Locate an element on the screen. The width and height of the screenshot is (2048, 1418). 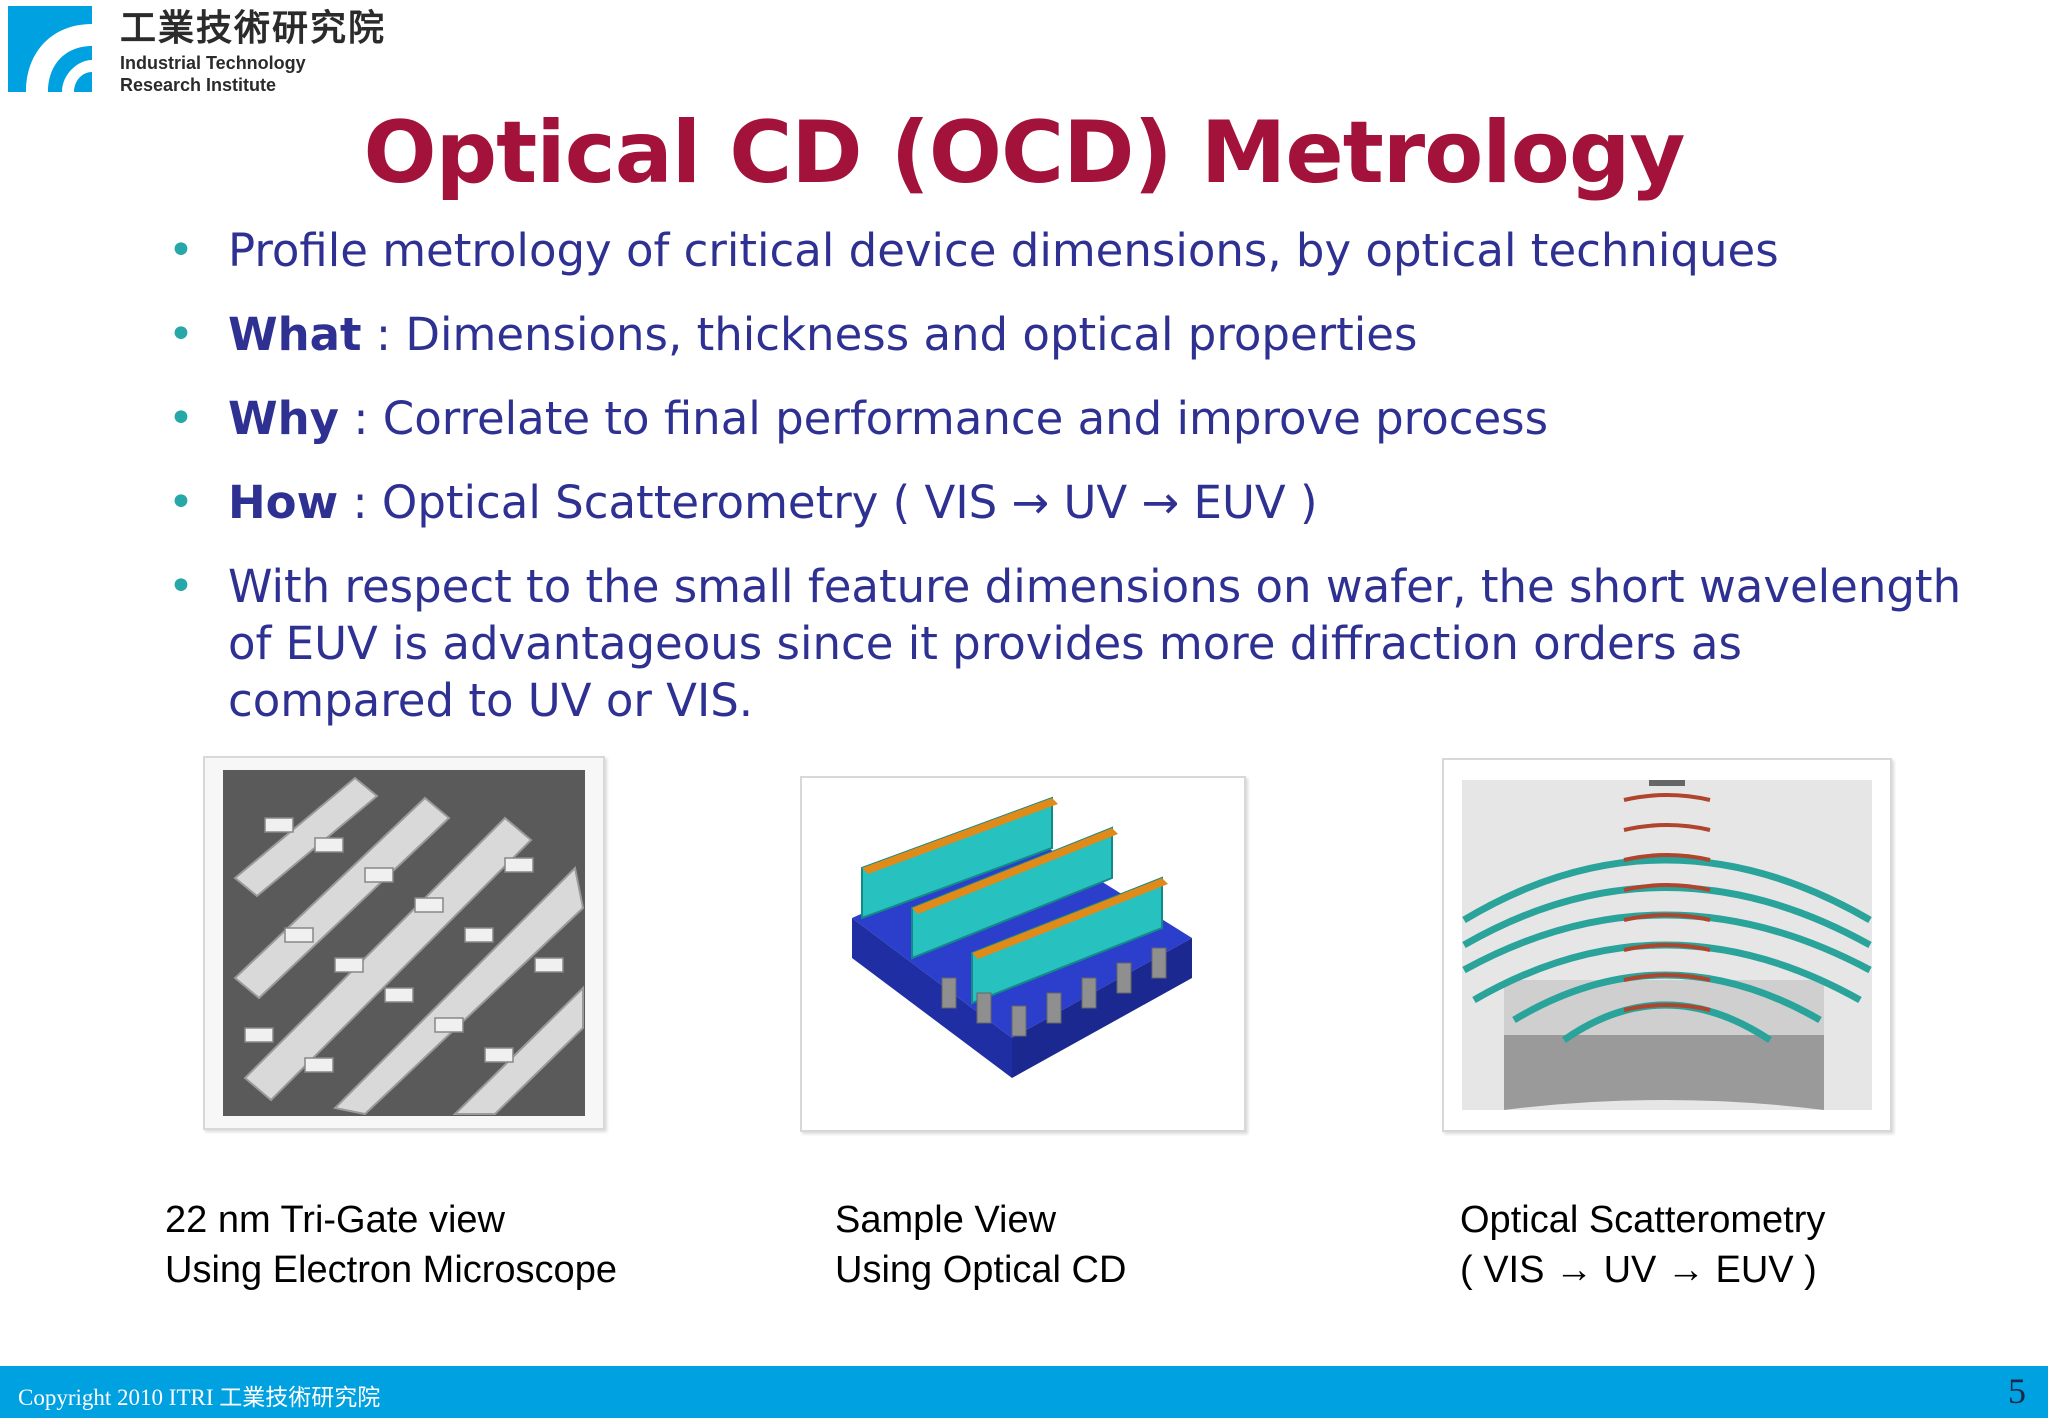
slide-title: Optical CD (OCD) Metrology is located at coordinates (1024, 153).